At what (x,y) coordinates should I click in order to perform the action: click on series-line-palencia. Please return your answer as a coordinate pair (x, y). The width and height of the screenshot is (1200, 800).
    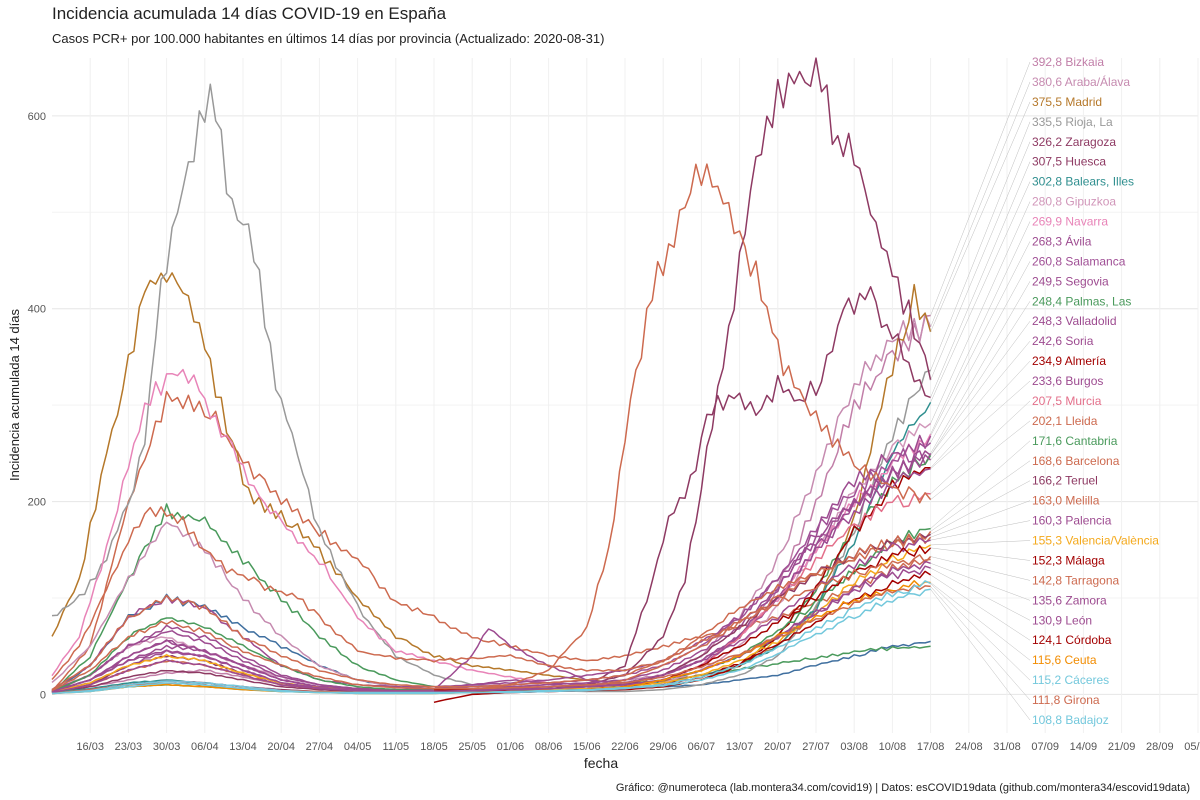
    Looking at the image, I should click on (491, 615).